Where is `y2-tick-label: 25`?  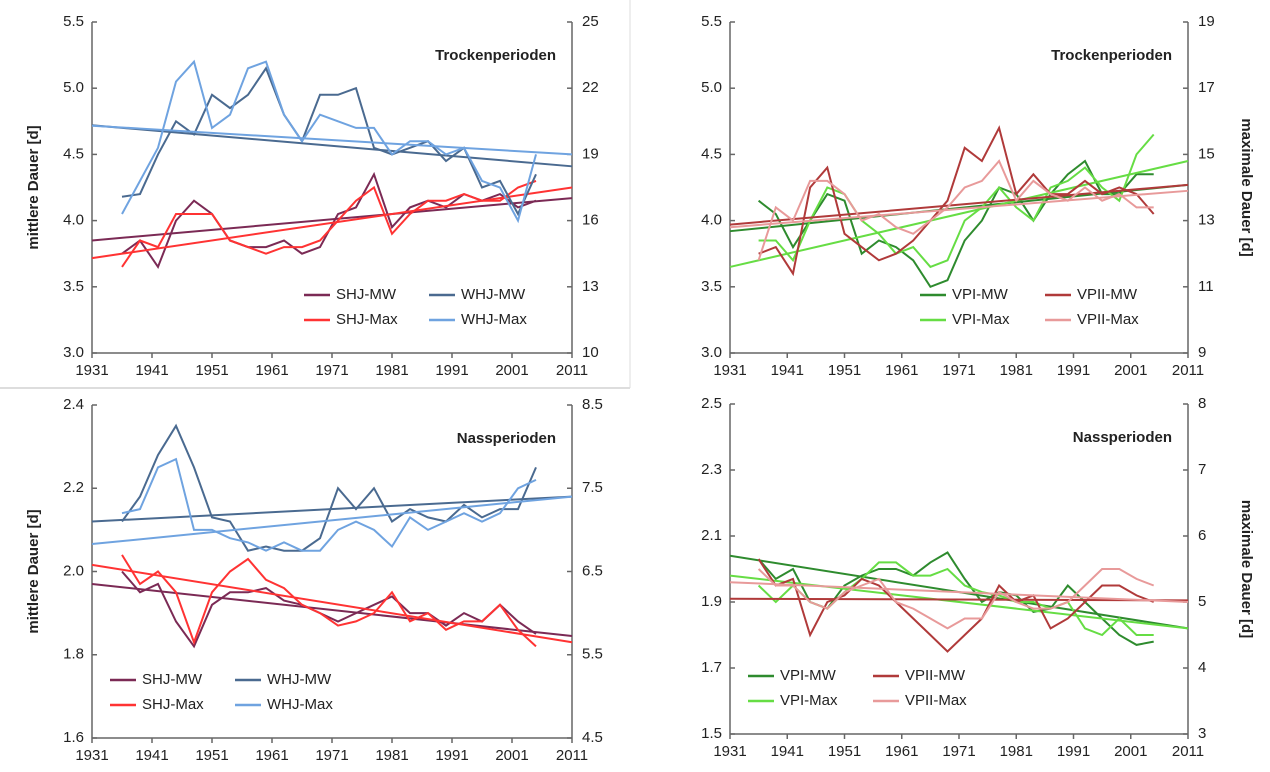 y2-tick-label: 25 is located at coordinates (590, 21).